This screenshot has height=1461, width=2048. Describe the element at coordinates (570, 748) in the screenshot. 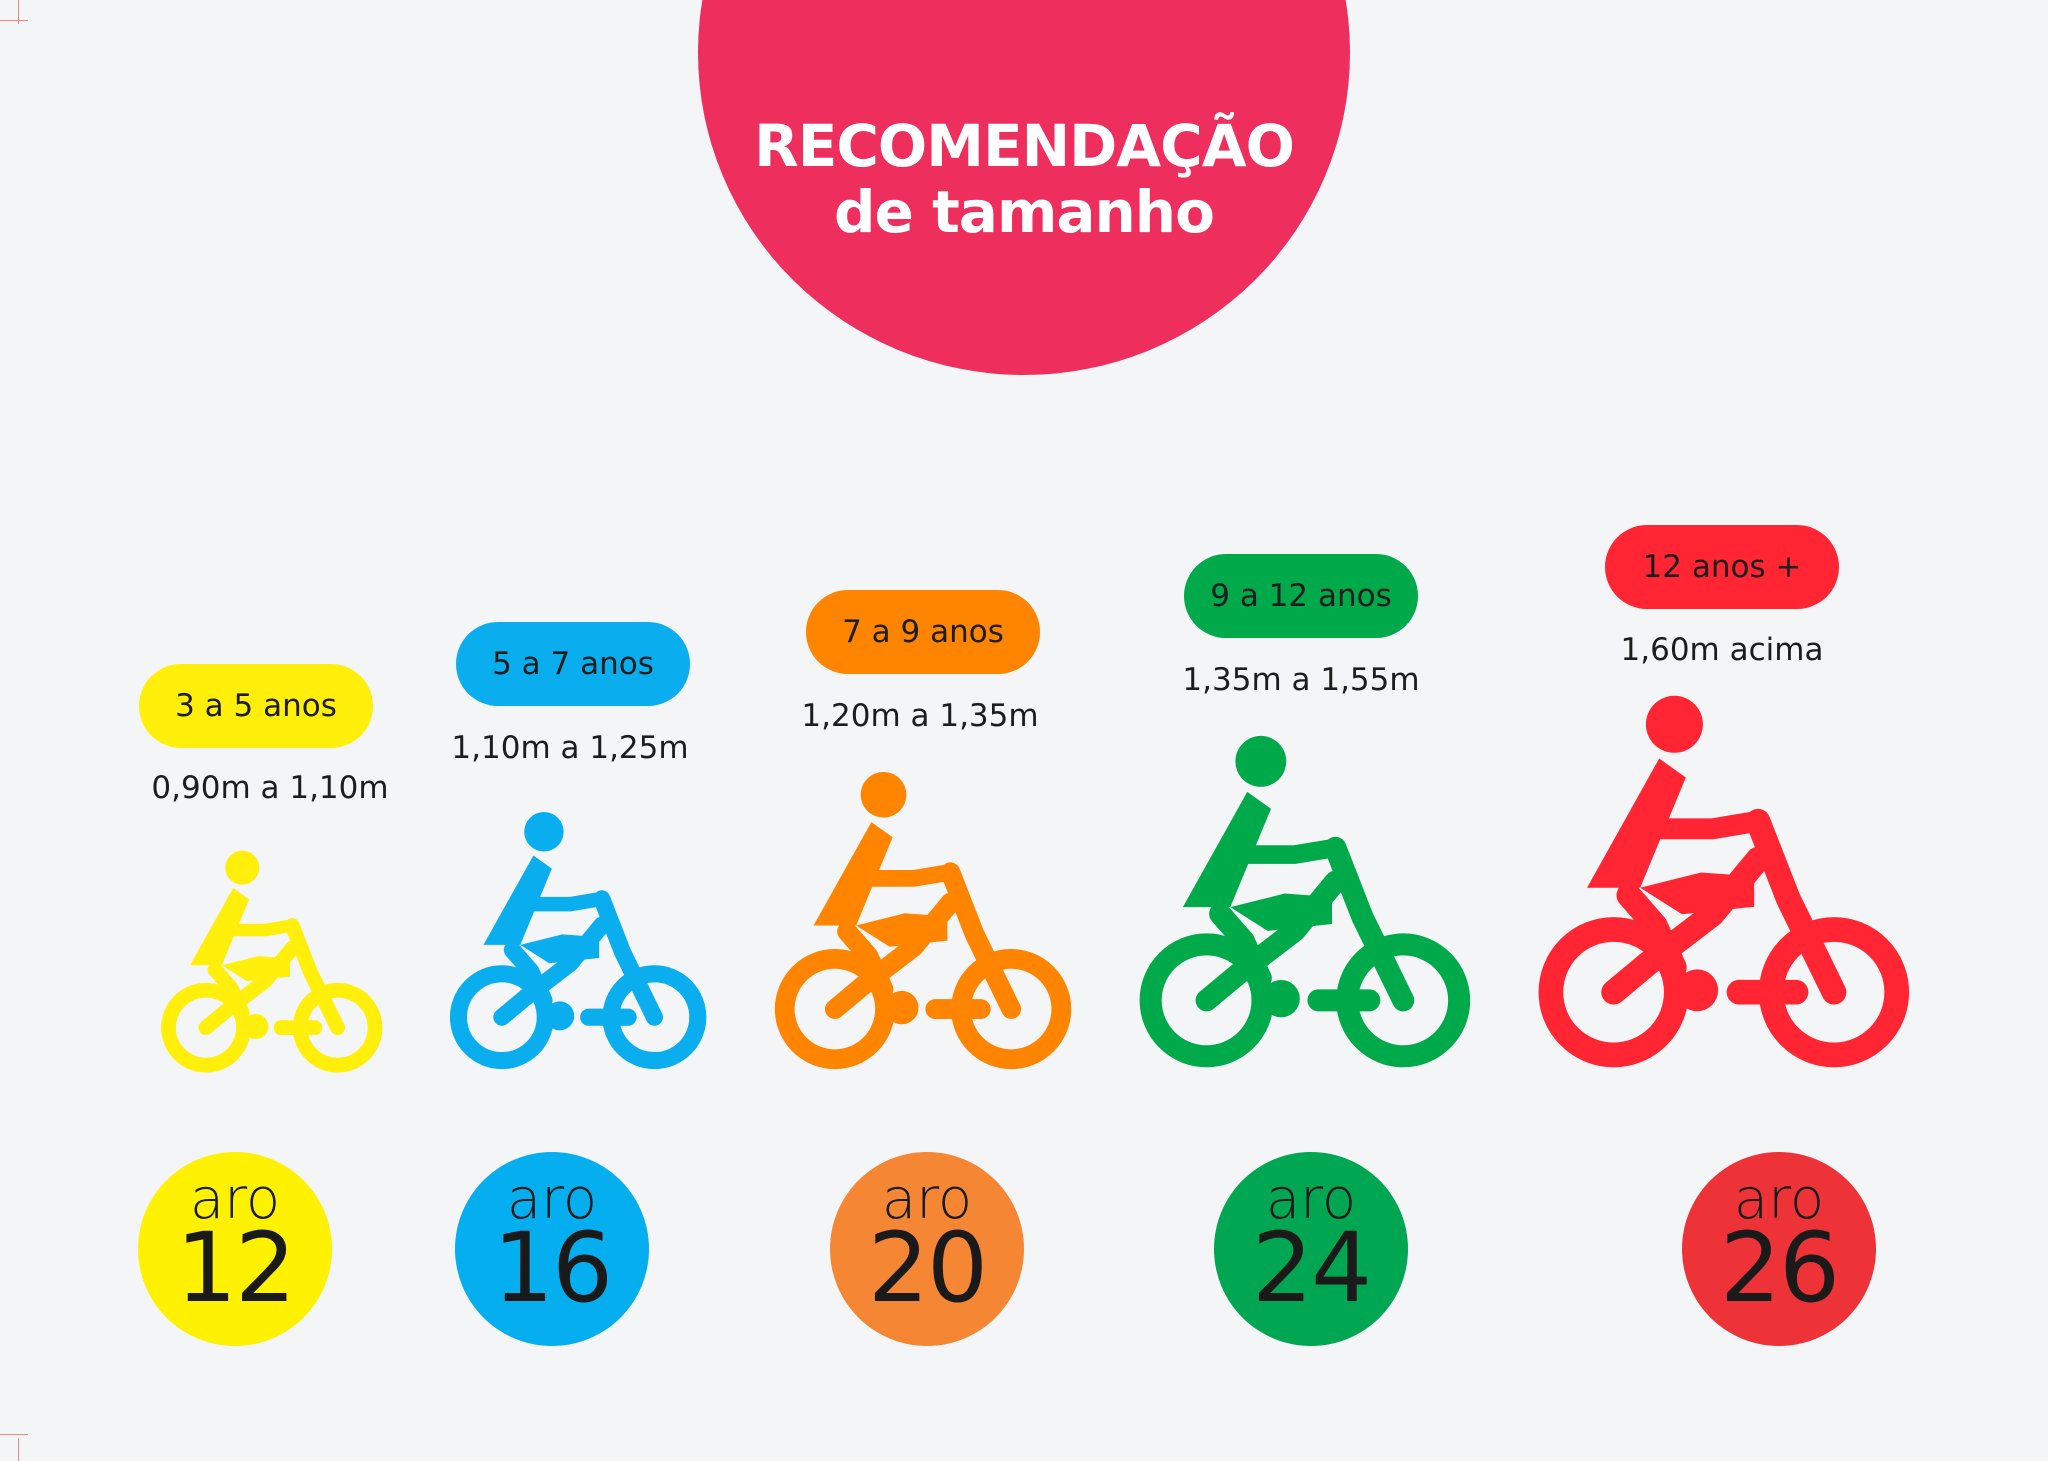

I see `height-label-aro-16: 1,10m a 1,25m` at that location.